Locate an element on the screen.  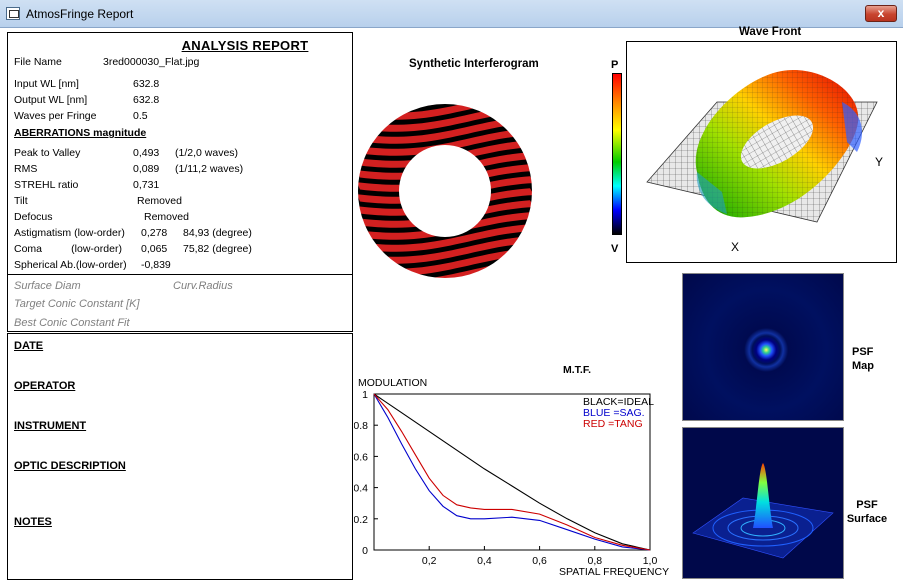
mtf-y-tick-label: 0 is located at coordinates (365, 551).